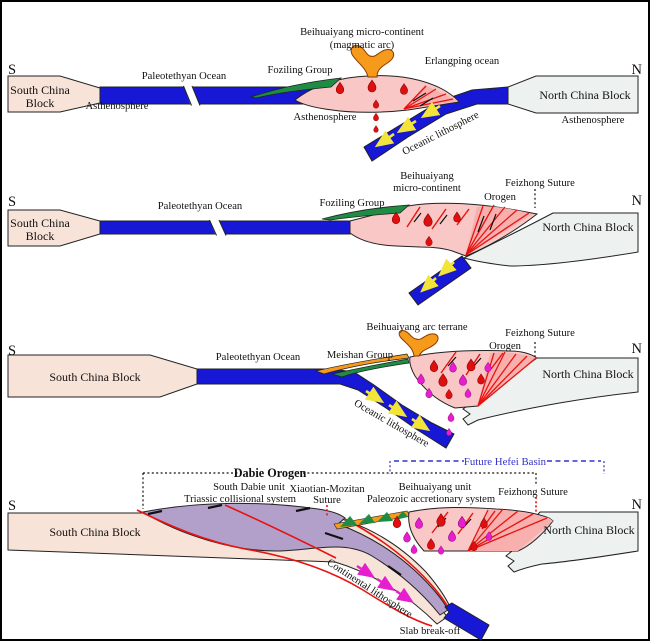  I want to click on accretion-fan, so click(431, 97).